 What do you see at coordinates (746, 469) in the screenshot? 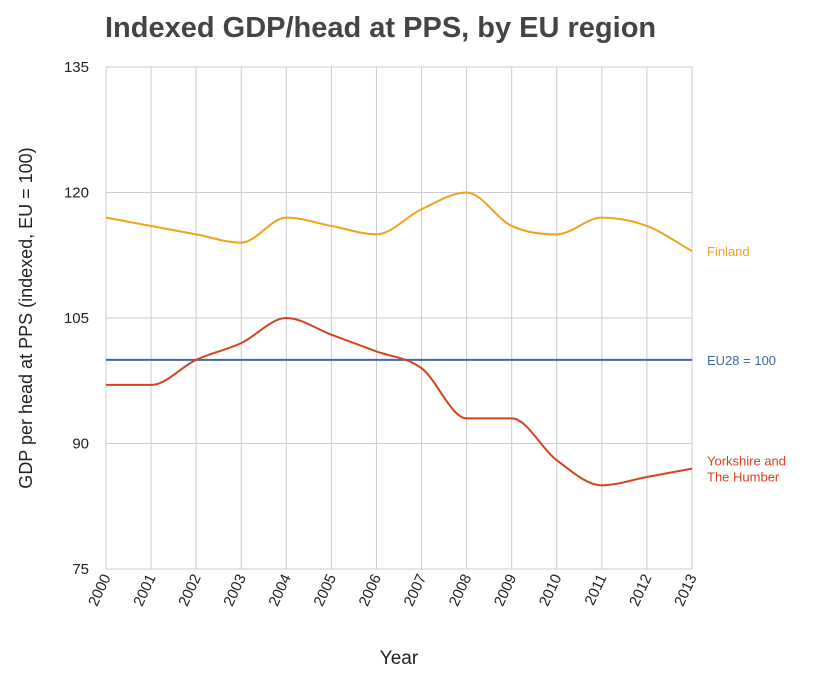
I see `series-label-yorkshire-and-the-humber: Yorkshire and The Humber` at bounding box center [746, 469].